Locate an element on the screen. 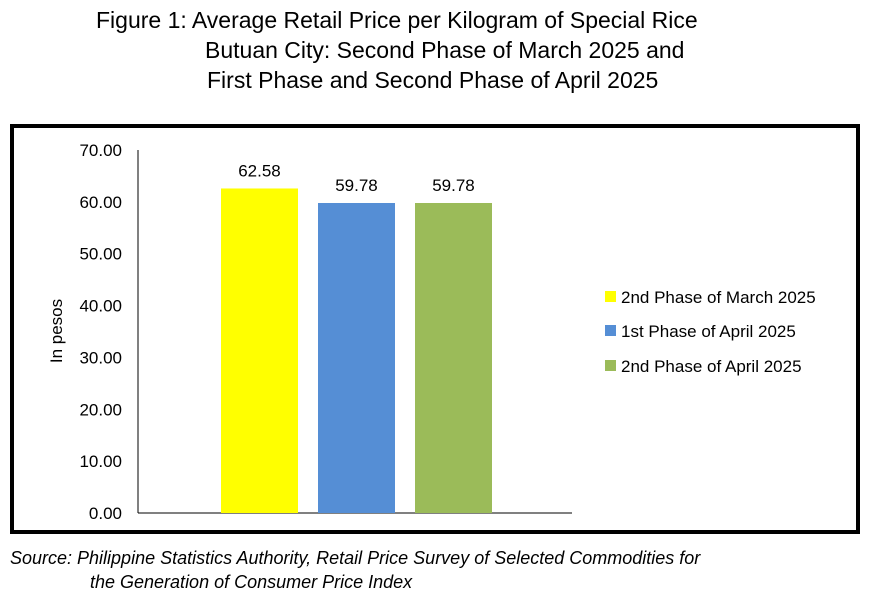 The image size is (880, 596). y-axis-label: In pesos is located at coordinates (56, 331).